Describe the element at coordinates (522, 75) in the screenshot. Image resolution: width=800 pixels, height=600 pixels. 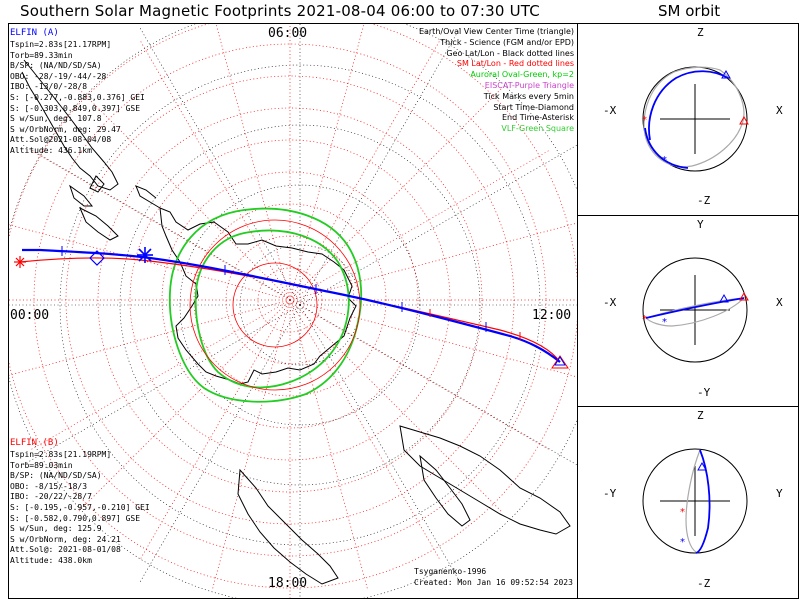
I see `legend-entry: Auroral Oval-Green, kp=2` at that location.